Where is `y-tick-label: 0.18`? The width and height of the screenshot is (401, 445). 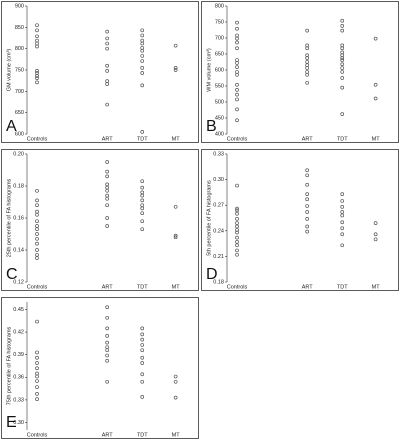
y-tick-label: 0.18 is located at coordinates (218, 282).